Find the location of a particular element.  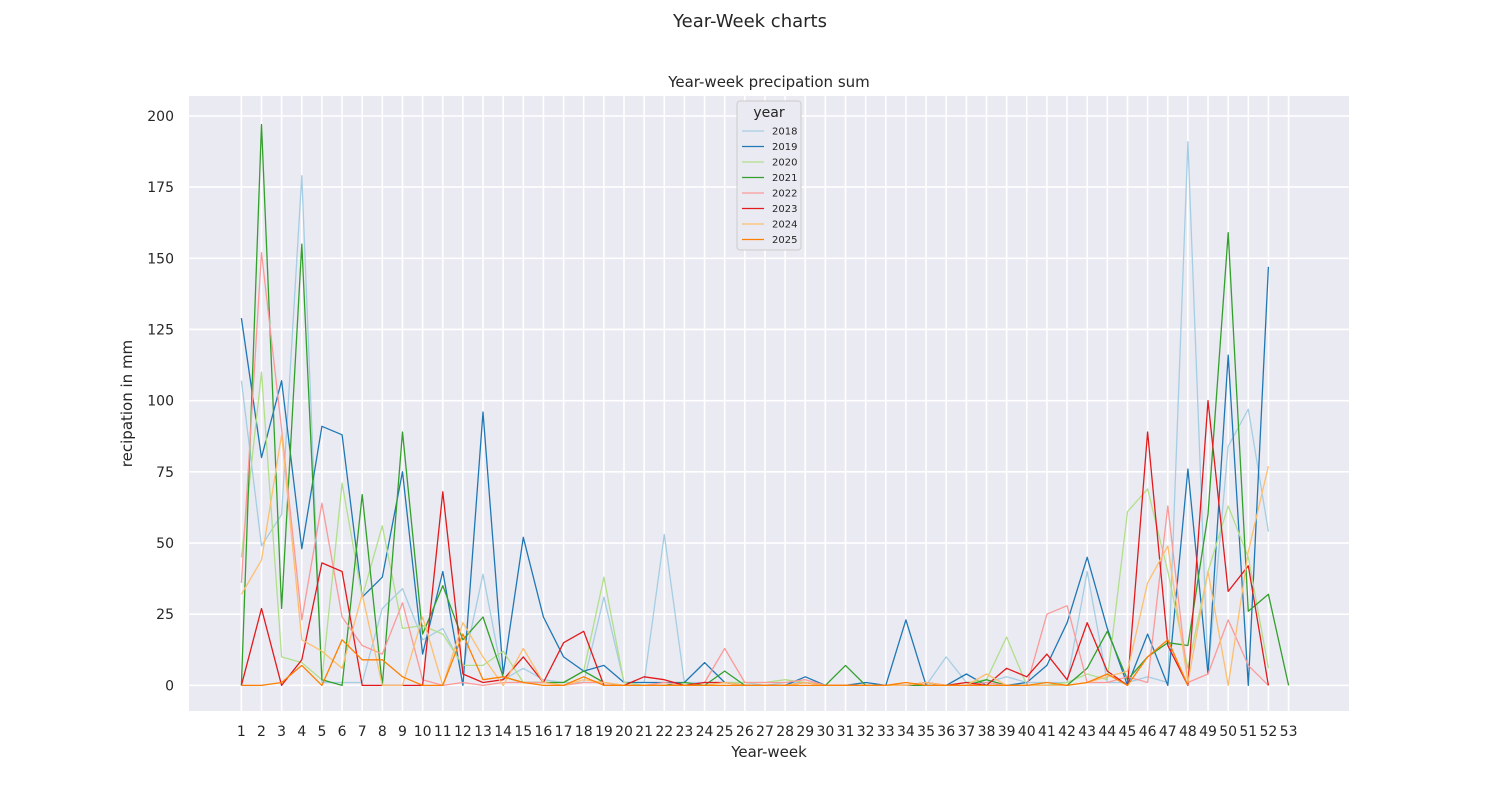

y-tick-label: 200 is located at coordinates (160, 117).